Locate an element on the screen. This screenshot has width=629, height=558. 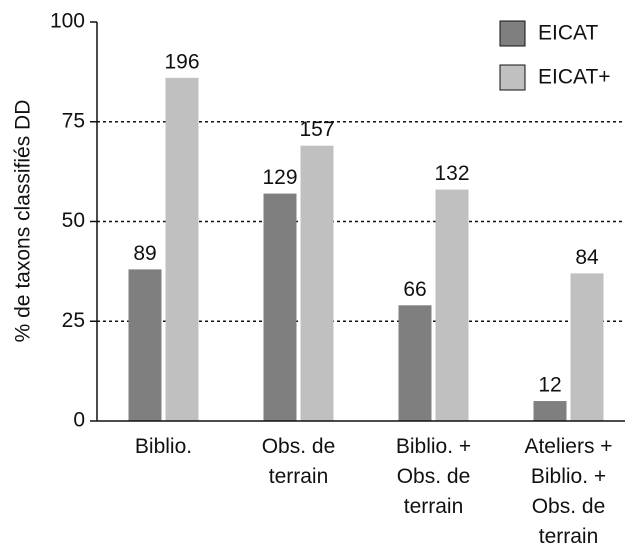
x-tick-label: Biblio. is located at coordinates (163, 446).